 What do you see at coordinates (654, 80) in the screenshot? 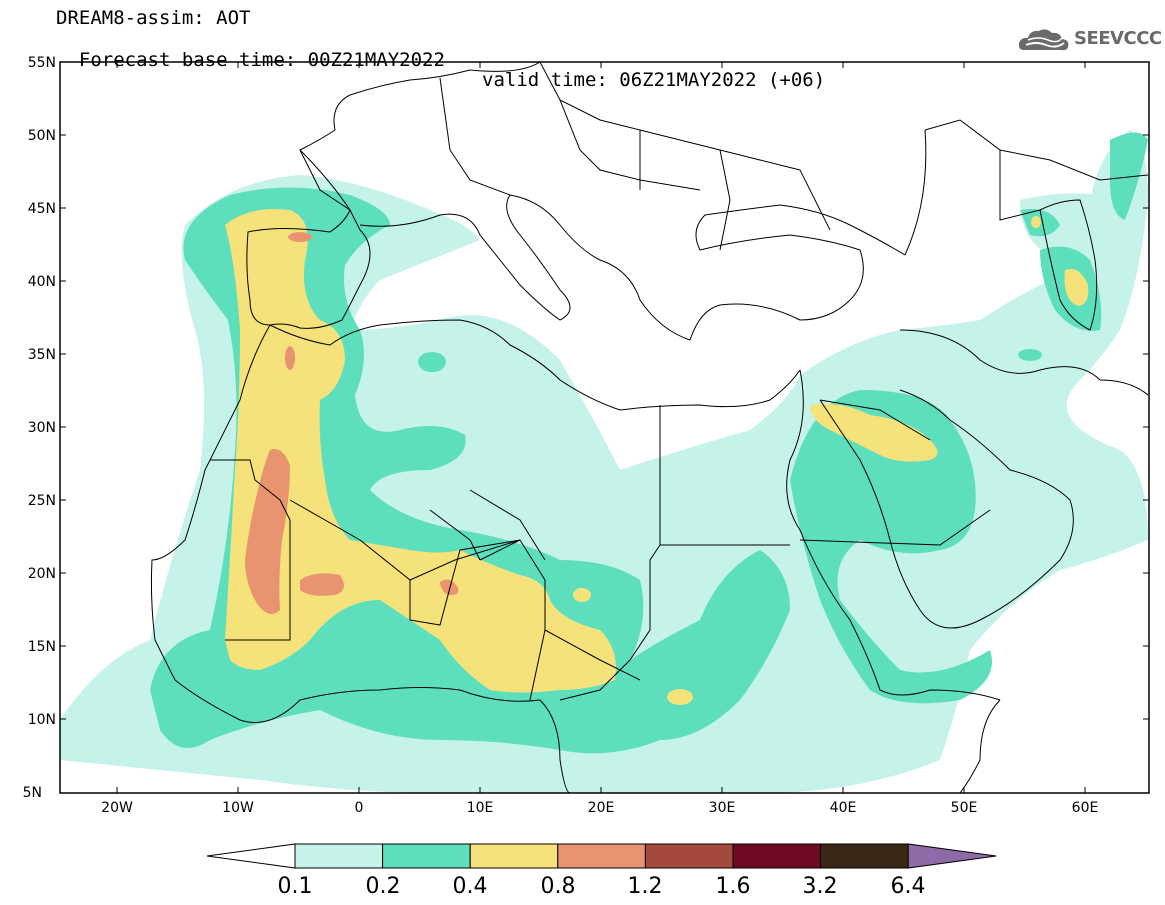
I see `valid-time-label: valid time: 06Z21MAY2022 (+06)` at bounding box center [654, 80].